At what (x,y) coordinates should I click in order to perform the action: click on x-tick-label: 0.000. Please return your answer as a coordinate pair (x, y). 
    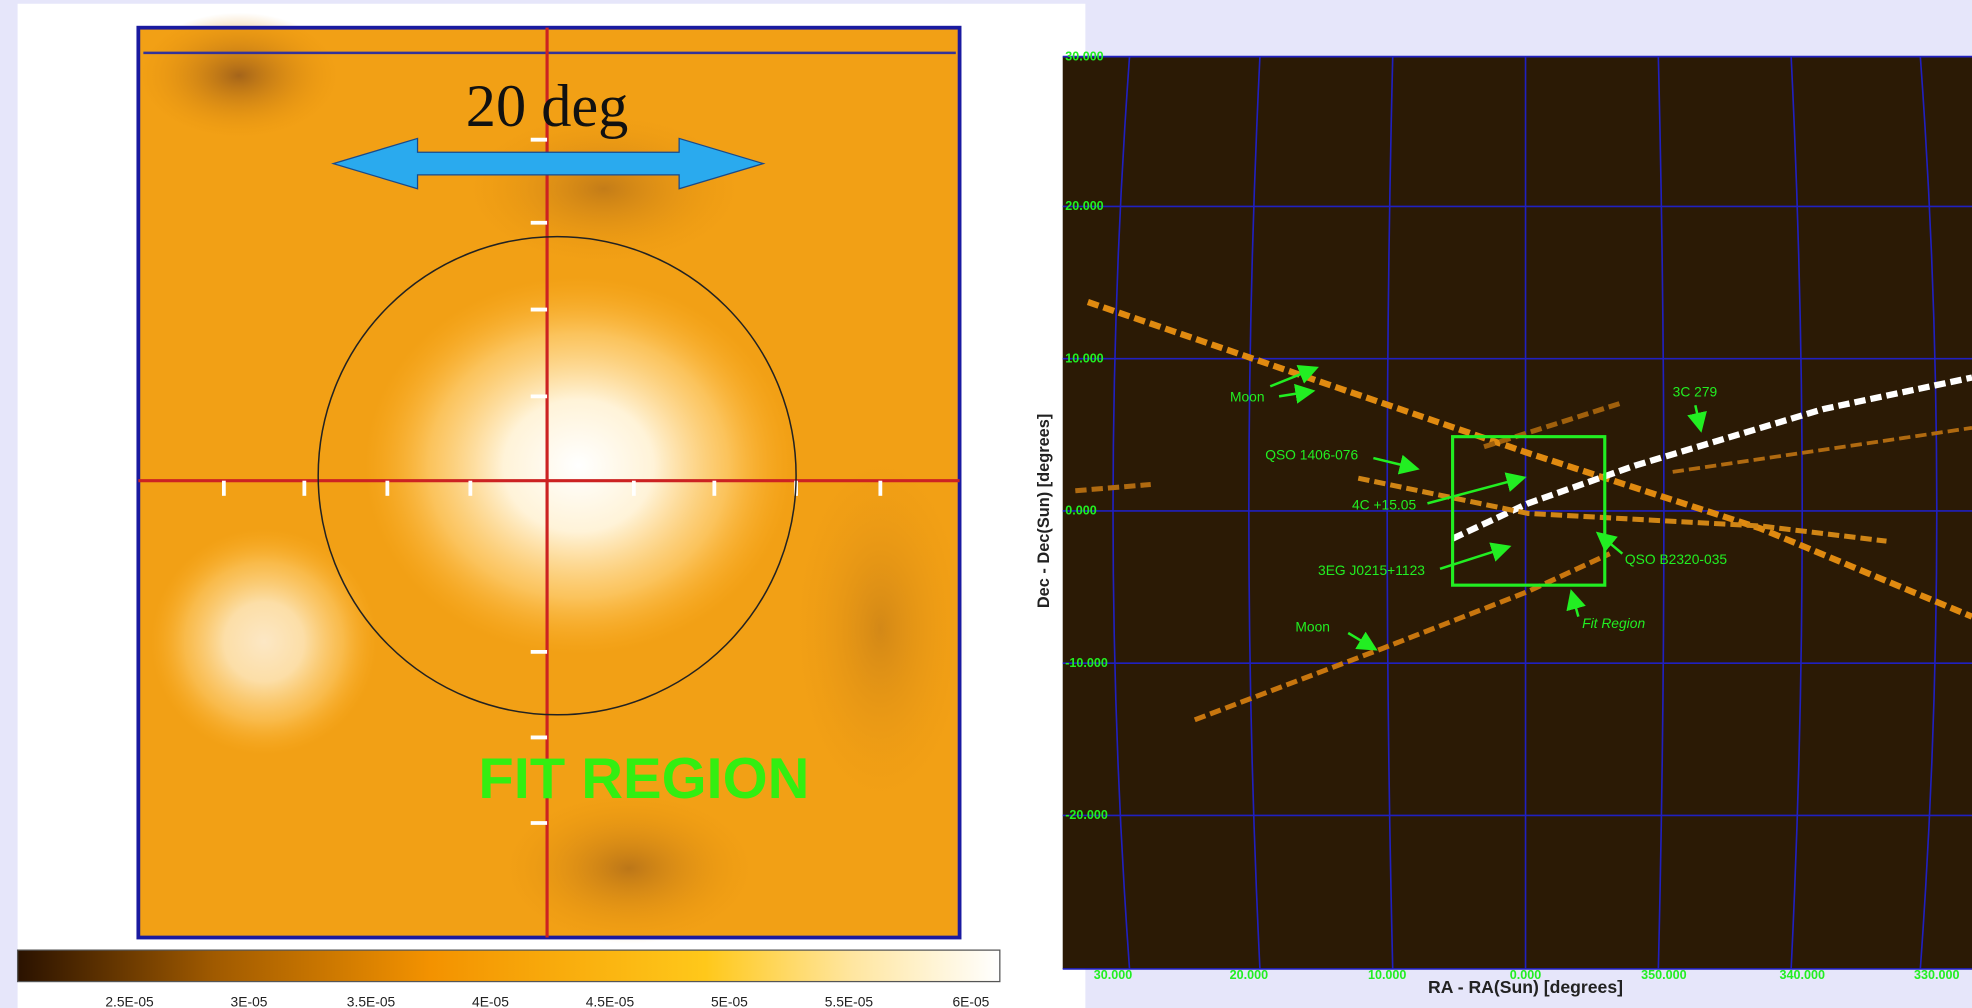
    Looking at the image, I should click on (1525, 975).